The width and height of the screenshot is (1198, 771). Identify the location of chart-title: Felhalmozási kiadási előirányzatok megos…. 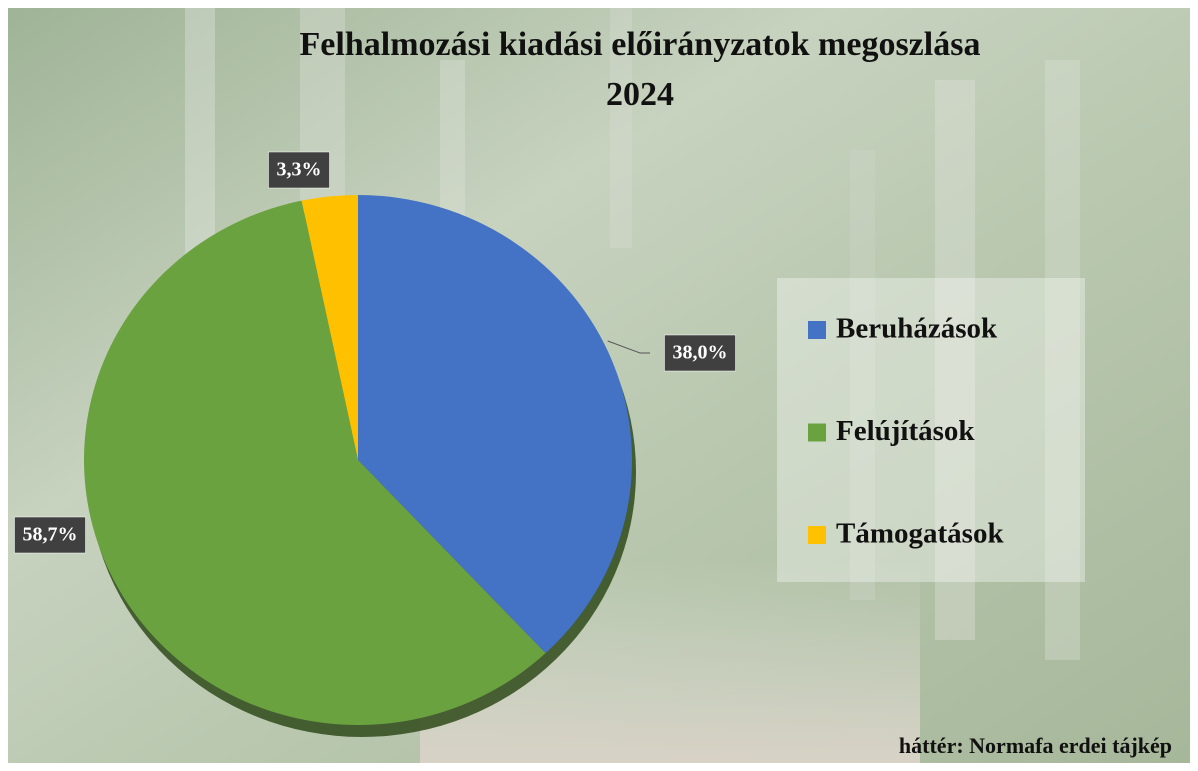
(640, 44).